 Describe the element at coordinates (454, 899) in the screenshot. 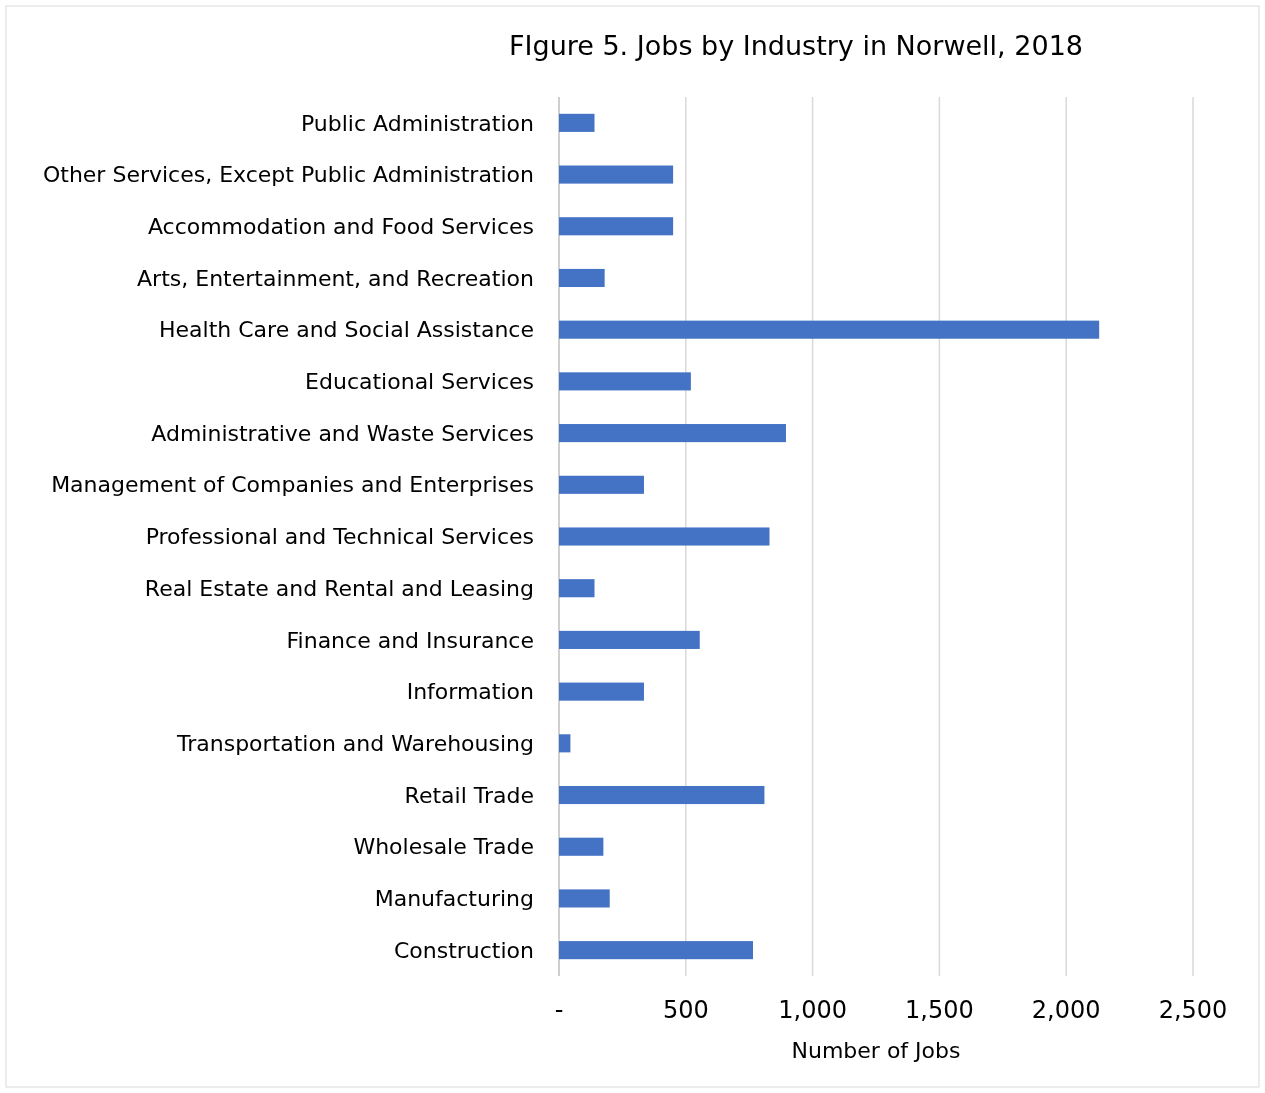

I see `y-tick-label: Manufacturing` at that location.